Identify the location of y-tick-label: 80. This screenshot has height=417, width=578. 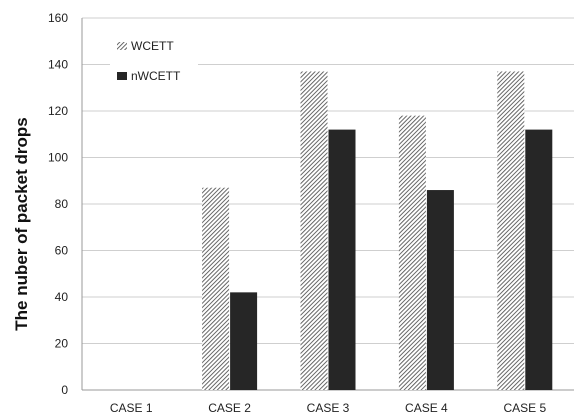
(62, 204).